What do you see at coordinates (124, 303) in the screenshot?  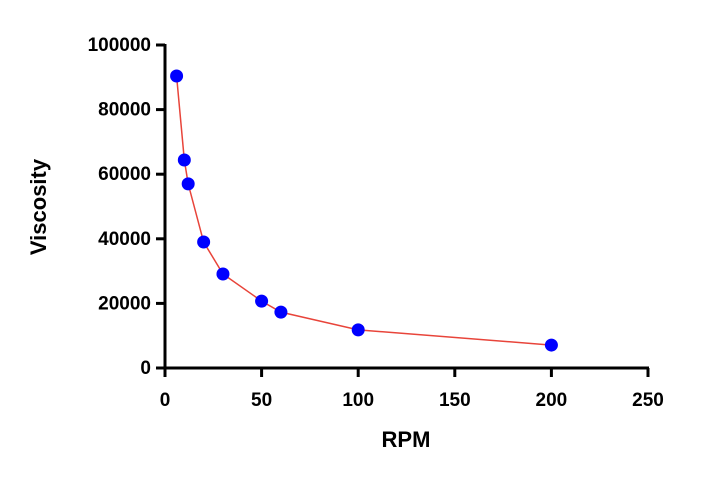 I see `y-tick-label: 20000` at bounding box center [124, 303].